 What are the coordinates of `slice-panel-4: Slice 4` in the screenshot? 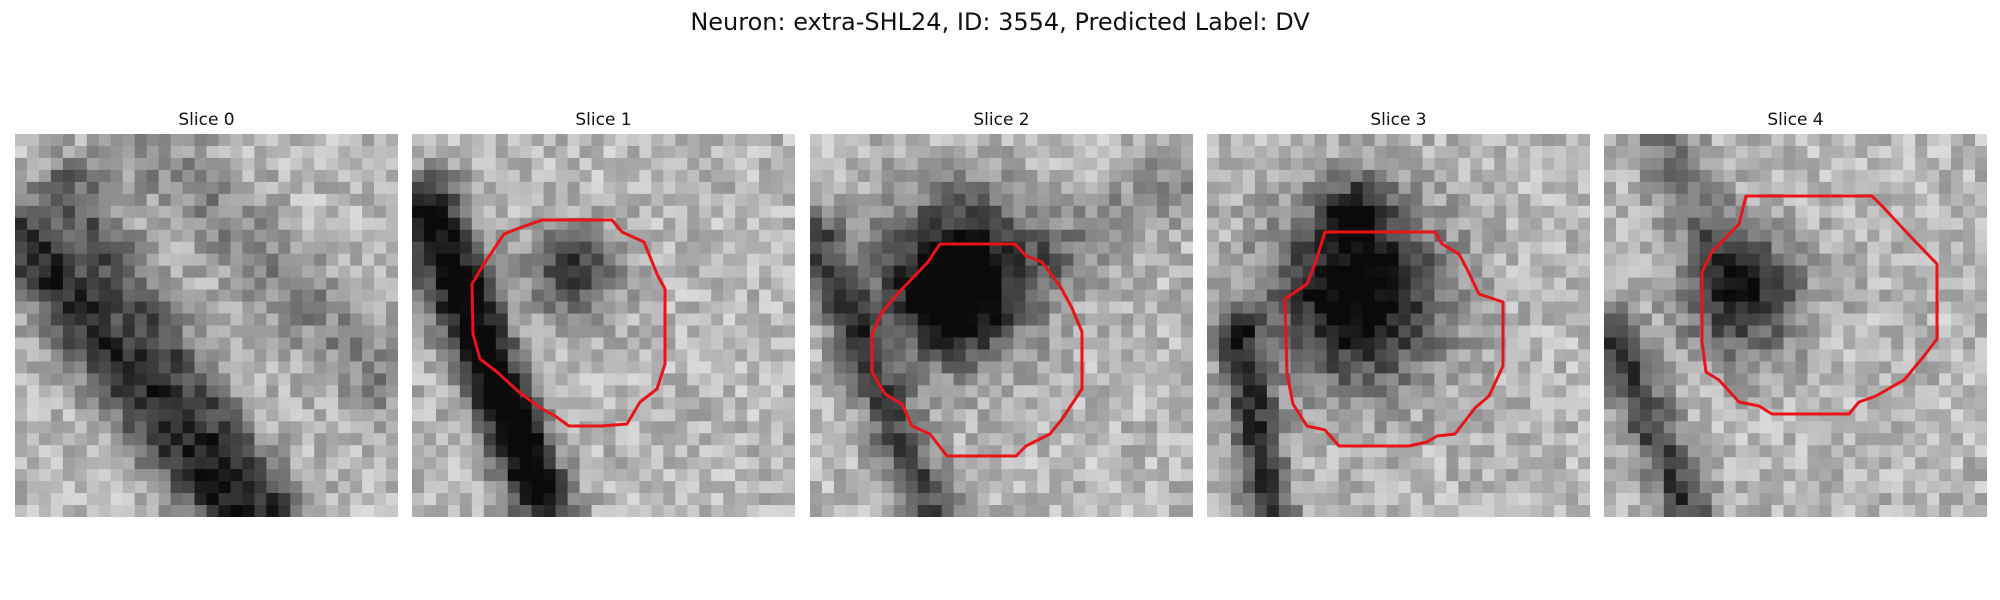 It's located at (1795, 312).